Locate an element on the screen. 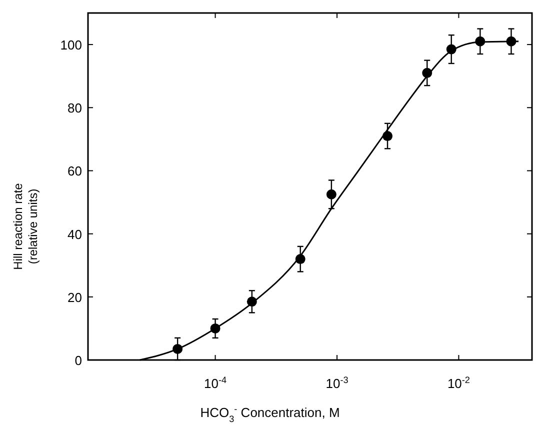  y-tick-label: 80 is located at coordinates (75, 108).